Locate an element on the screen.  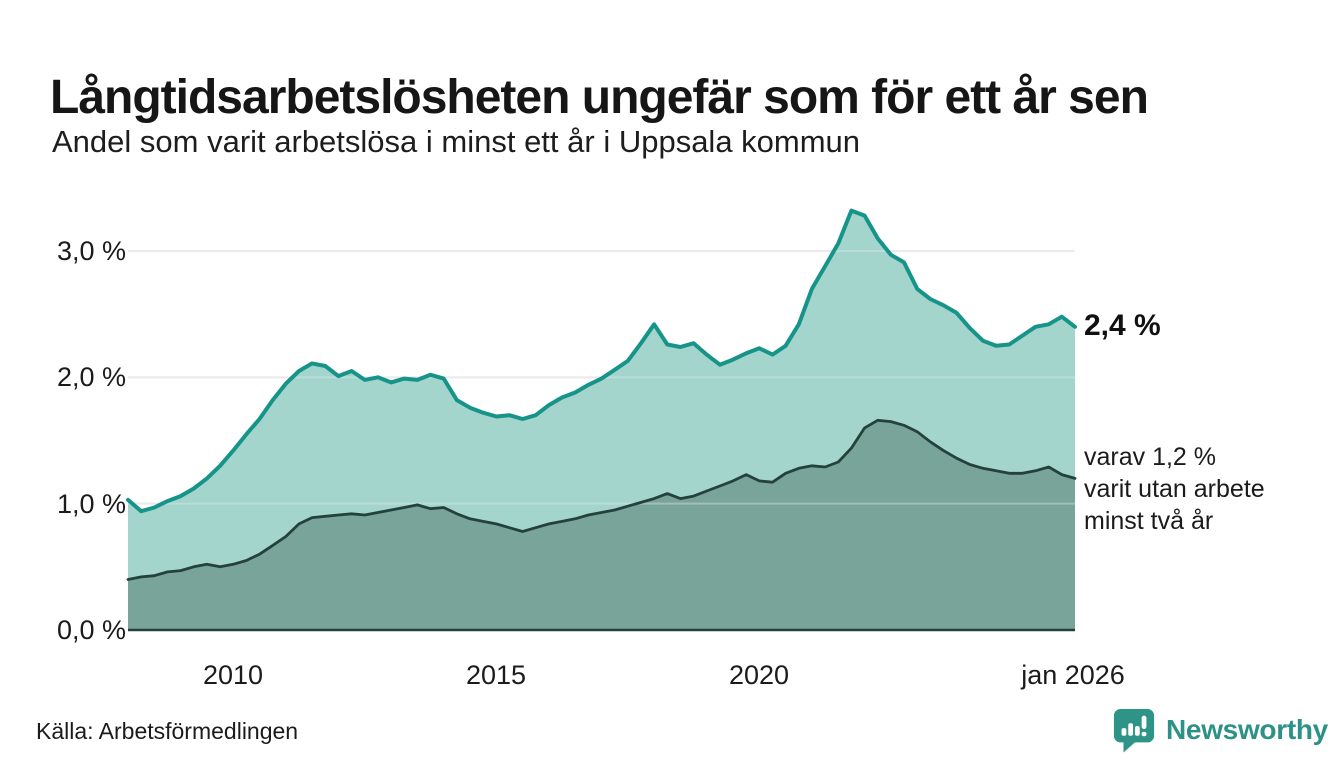
y-axis-tick-label-1: 1,0 % is located at coordinates (91, 504).